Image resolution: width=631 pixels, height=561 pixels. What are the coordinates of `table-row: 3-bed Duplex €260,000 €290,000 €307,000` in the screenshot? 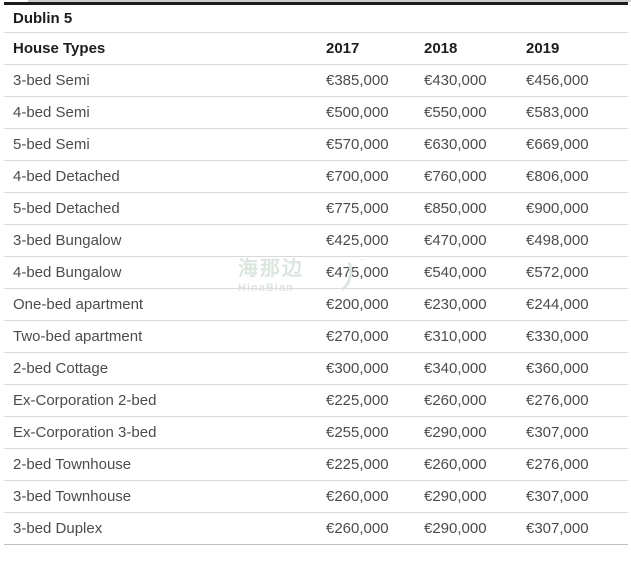 It's located at (316, 529).